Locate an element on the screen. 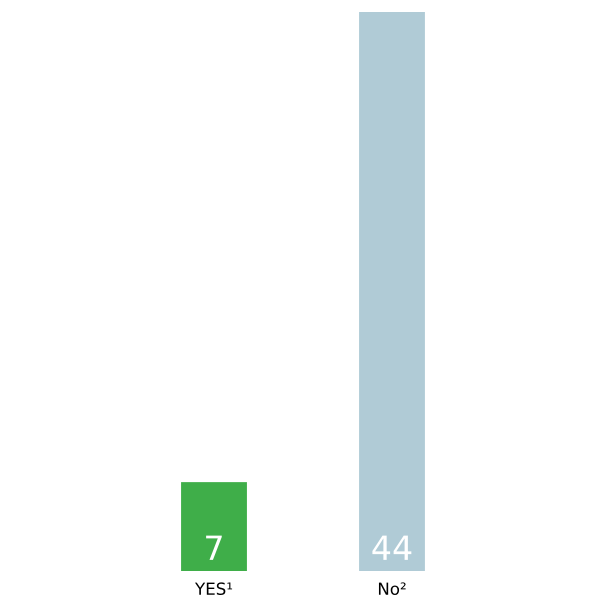  data-label: 44 is located at coordinates (392, 548).